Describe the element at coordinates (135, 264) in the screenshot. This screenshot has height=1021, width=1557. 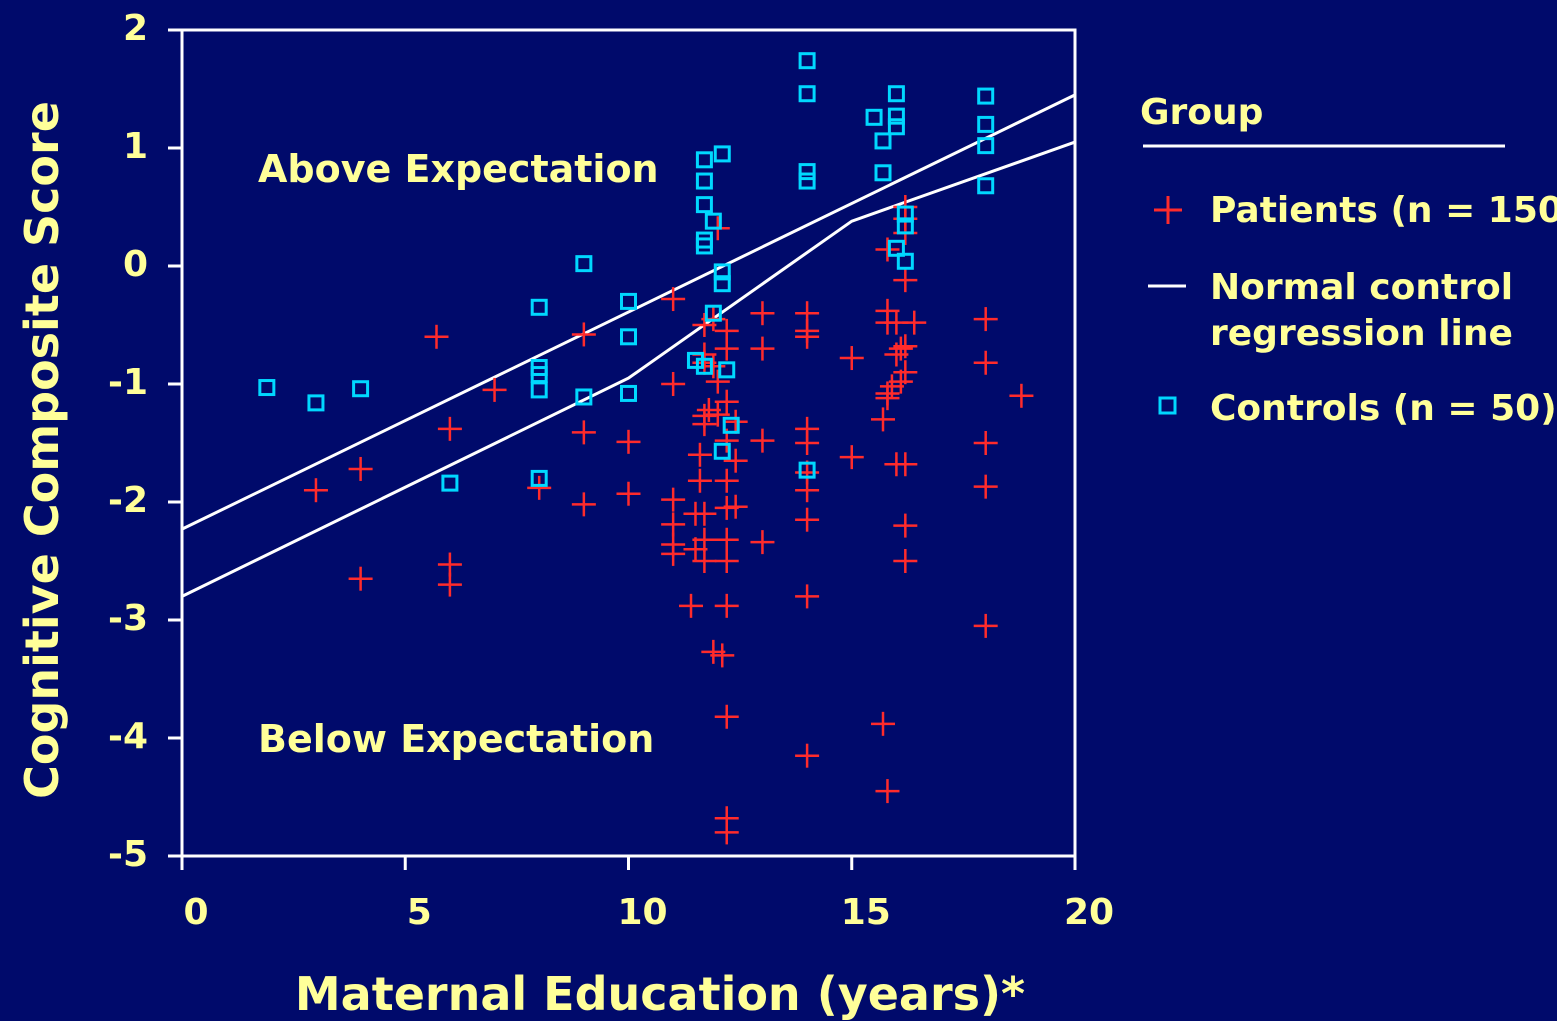
I see `y-tick-label: 0` at that location.